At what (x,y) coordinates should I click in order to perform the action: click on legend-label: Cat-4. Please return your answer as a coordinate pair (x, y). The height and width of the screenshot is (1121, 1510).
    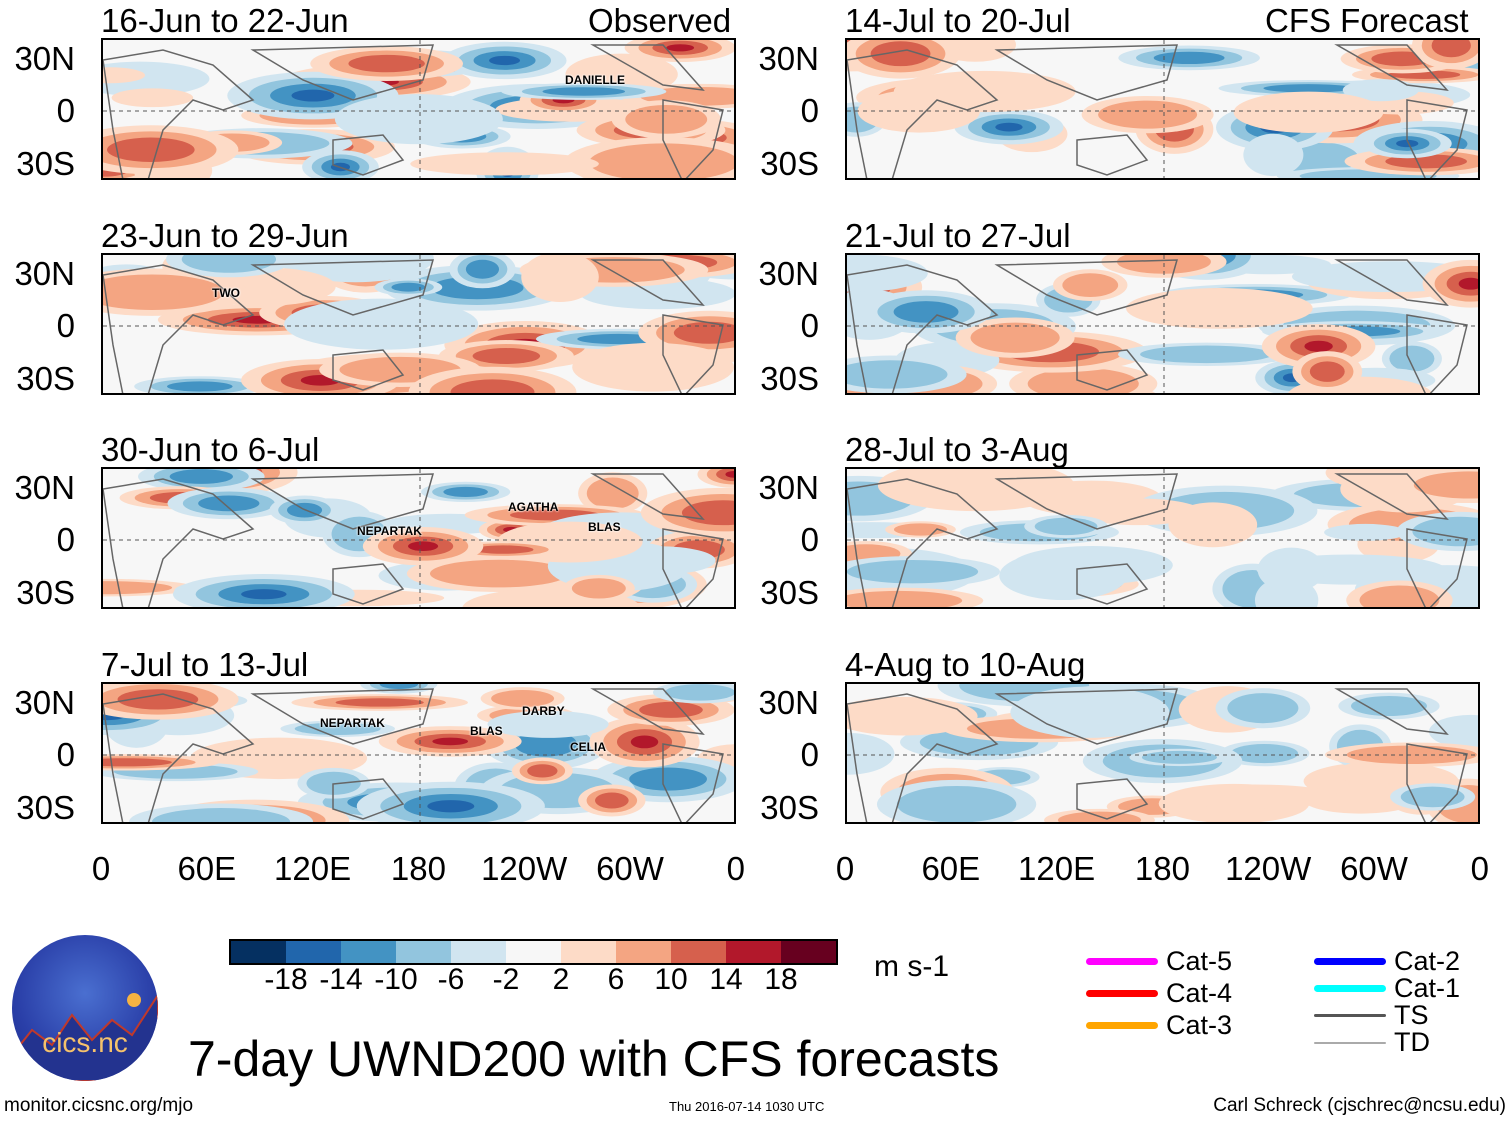
    Looking at the image, I should click on (1199, 993).